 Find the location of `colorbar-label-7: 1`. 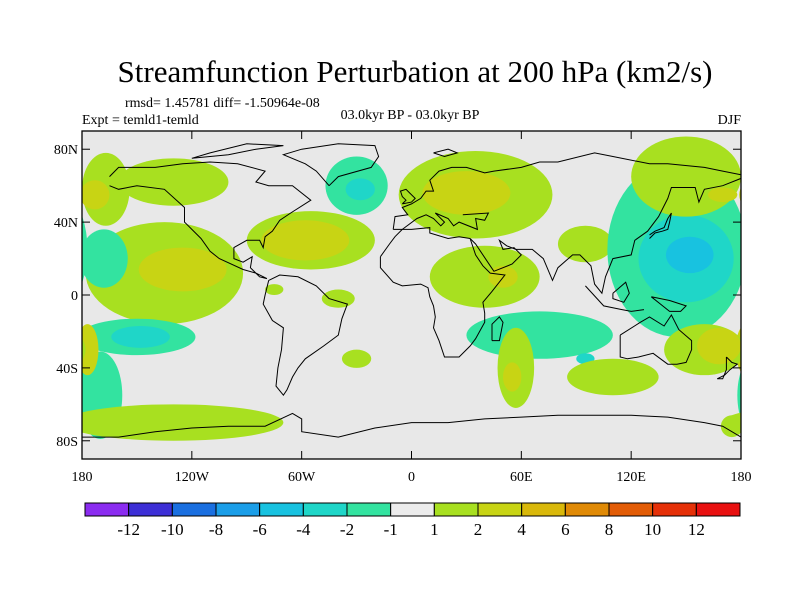

colorbar-label-7: 1 is located at coordinates (434, 529).